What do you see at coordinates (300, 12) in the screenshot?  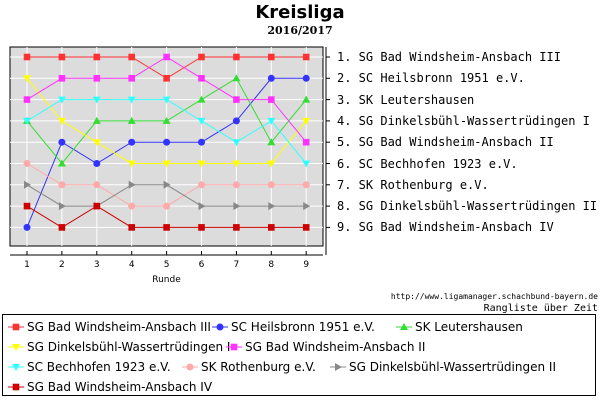 I see `chart-title: Kreisliga` at bounding box center [300, 12].